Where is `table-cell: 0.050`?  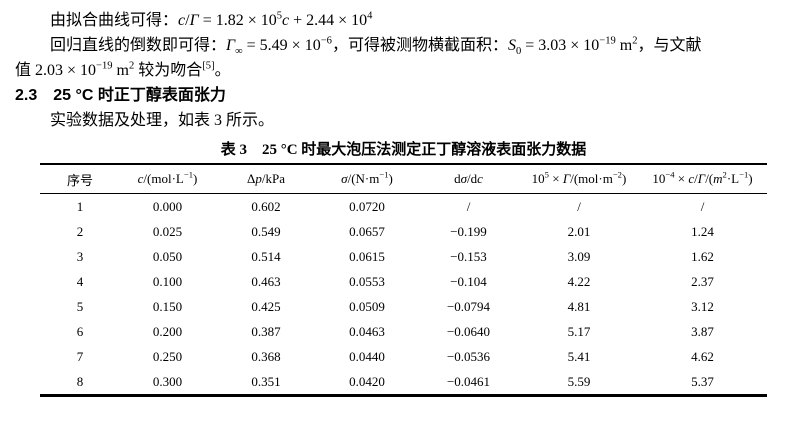 table-cell: 0.050 is located at coordinates (167, 256).